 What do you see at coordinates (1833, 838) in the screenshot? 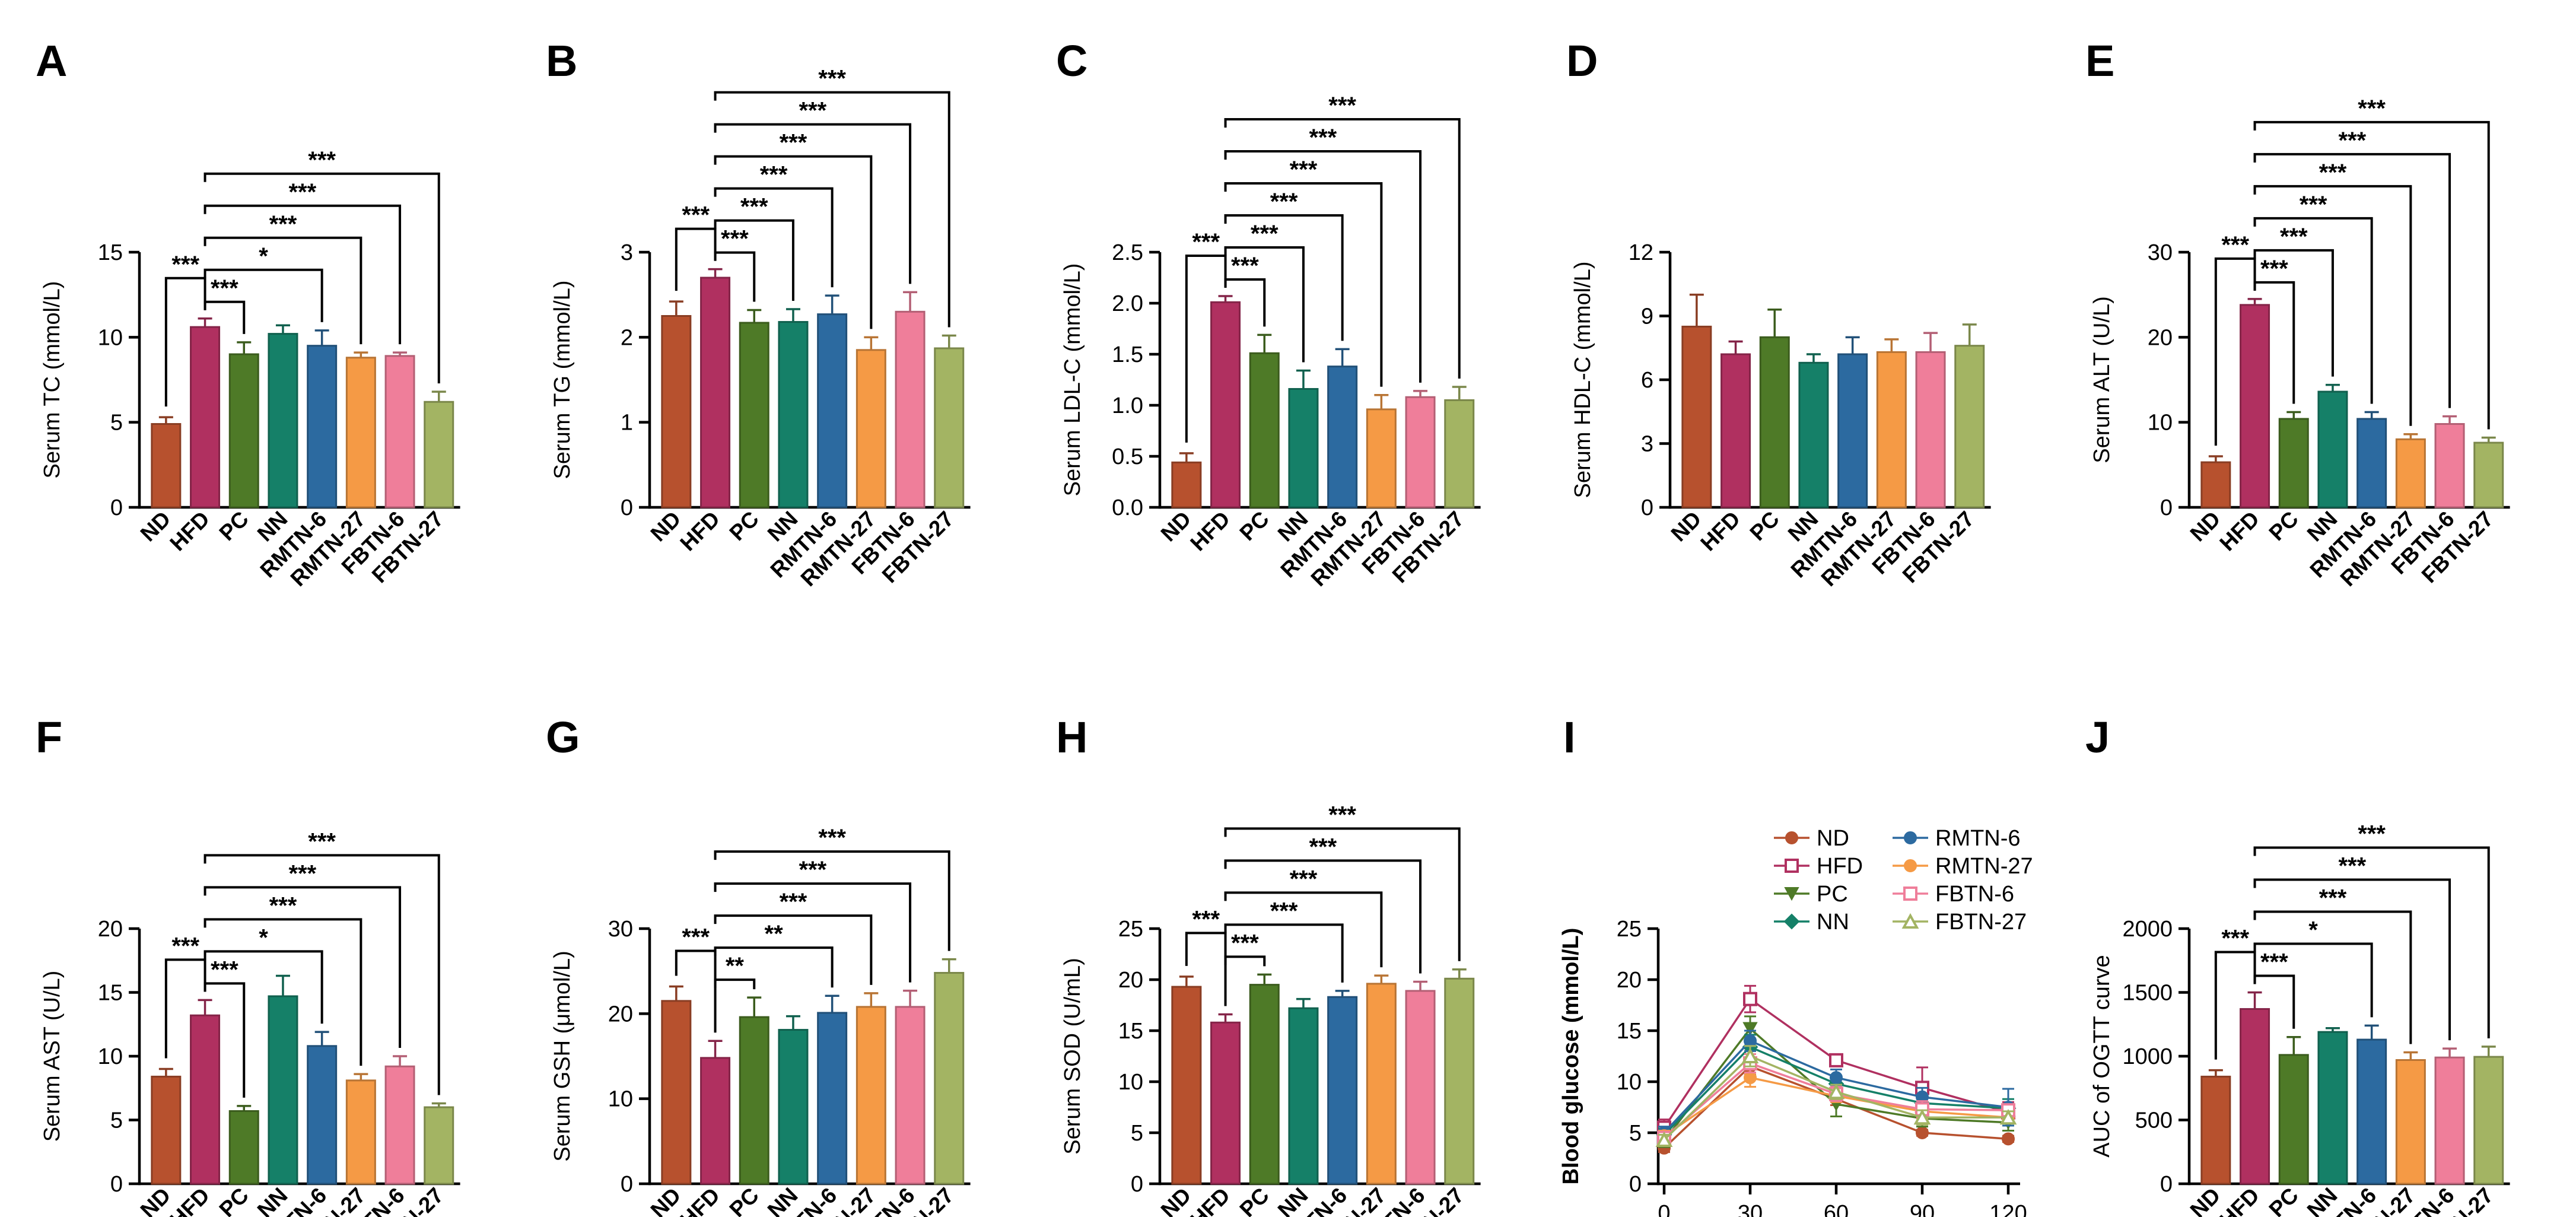
I see `legend-label: ND` at bounding box center [1833, 838].